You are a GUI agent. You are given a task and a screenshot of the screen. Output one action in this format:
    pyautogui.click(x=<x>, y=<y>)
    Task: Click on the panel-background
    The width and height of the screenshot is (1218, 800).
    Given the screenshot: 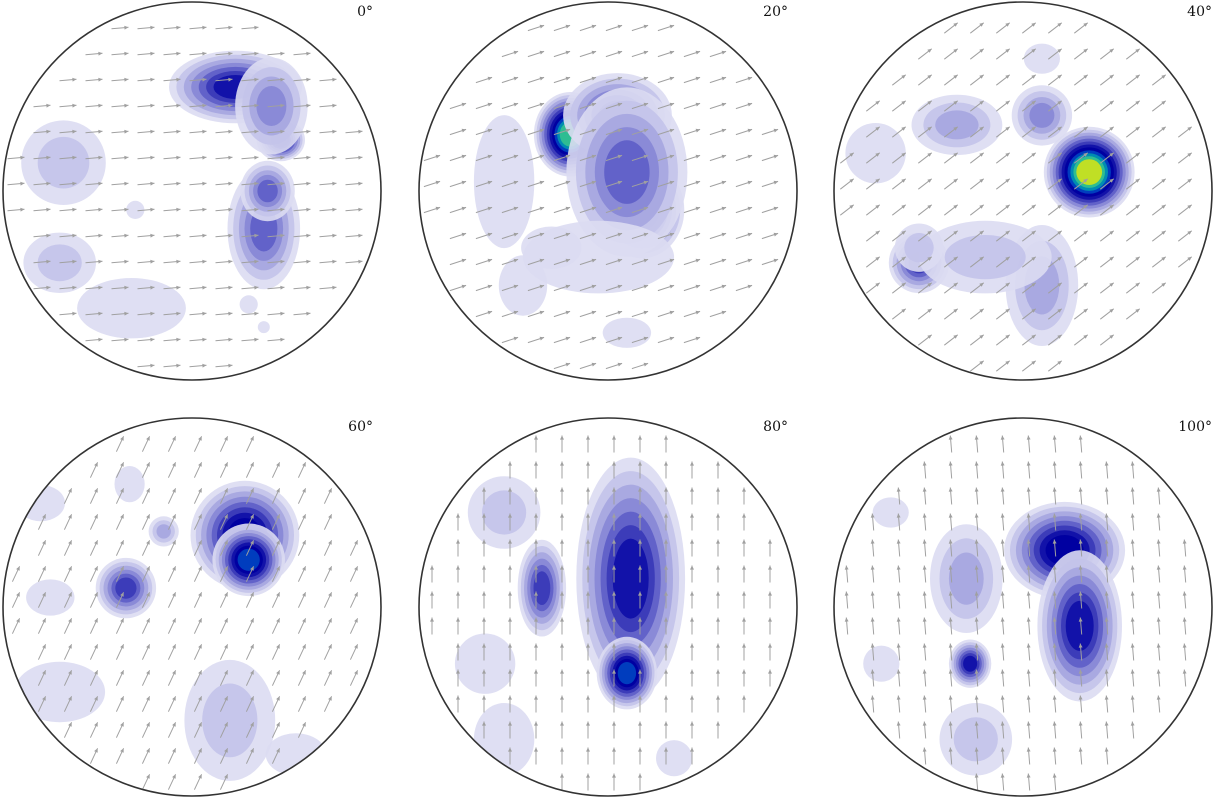 What is the action you would take?
    pyautogui.click(x=1023, y=607)
    